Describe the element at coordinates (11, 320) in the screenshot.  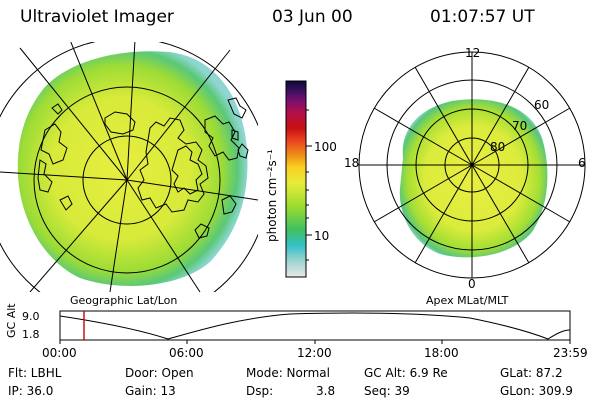
I see `altitude-ylabel: GC Alt` at that location.